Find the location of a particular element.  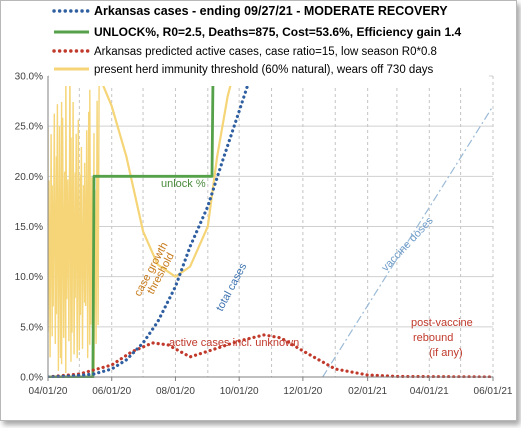

if-any-label: (if any) is located at coordinates (446, 353).